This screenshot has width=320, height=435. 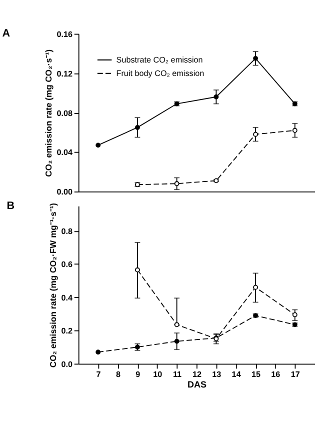 What do you see at coordinates (276, 374) in the screenshot?
I see `x-tick-label: 16` at bounding box center [276, 374].